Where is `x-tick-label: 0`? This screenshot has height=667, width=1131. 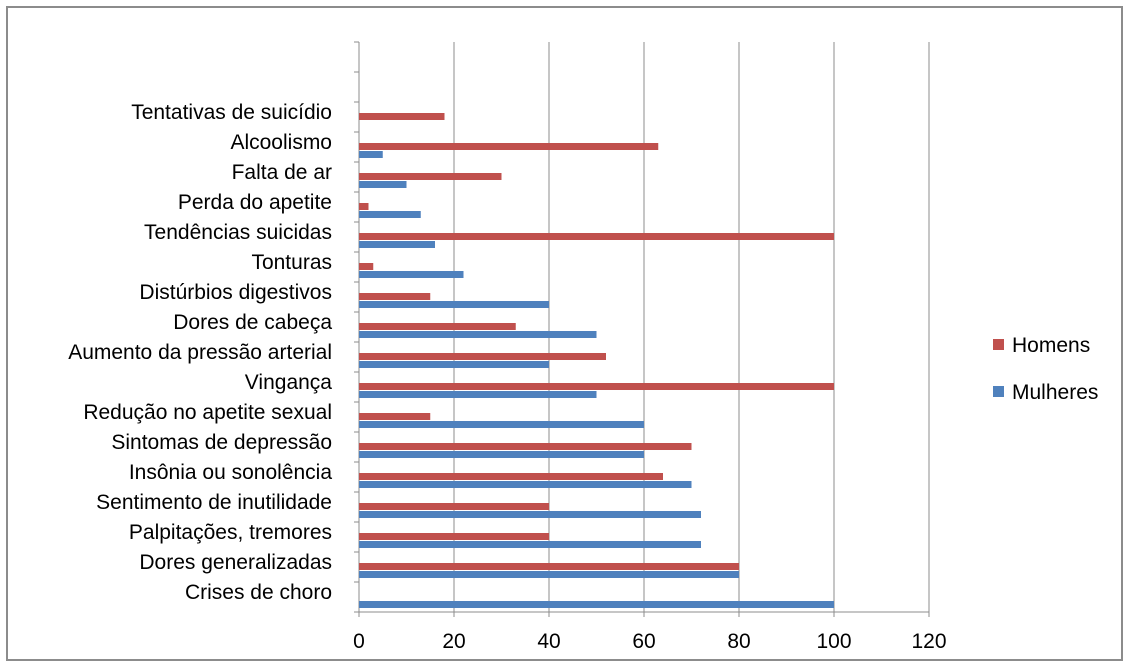 x-tick-label: 0 is located at coordinates (359, 641).